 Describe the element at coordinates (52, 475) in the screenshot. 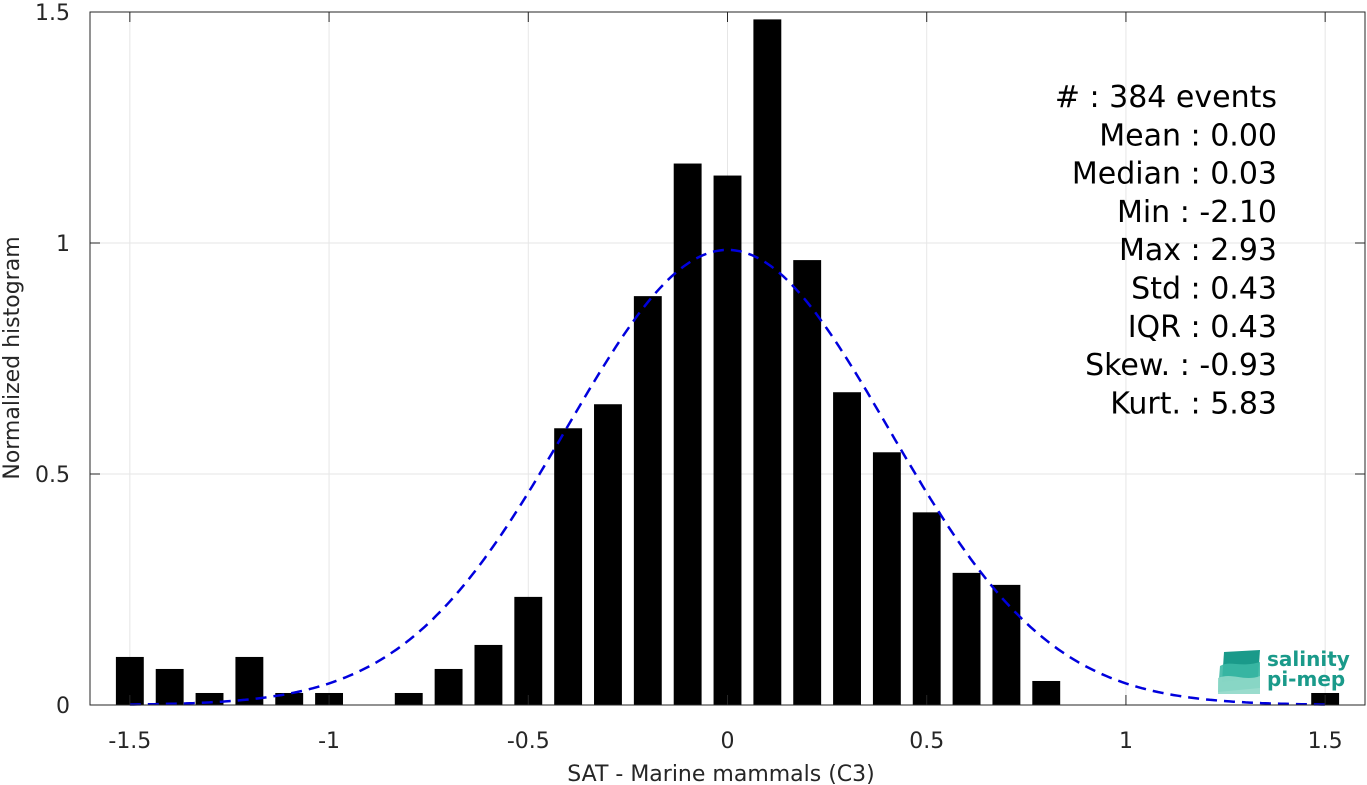

I see `y-tick-label: 0.5` at that location.